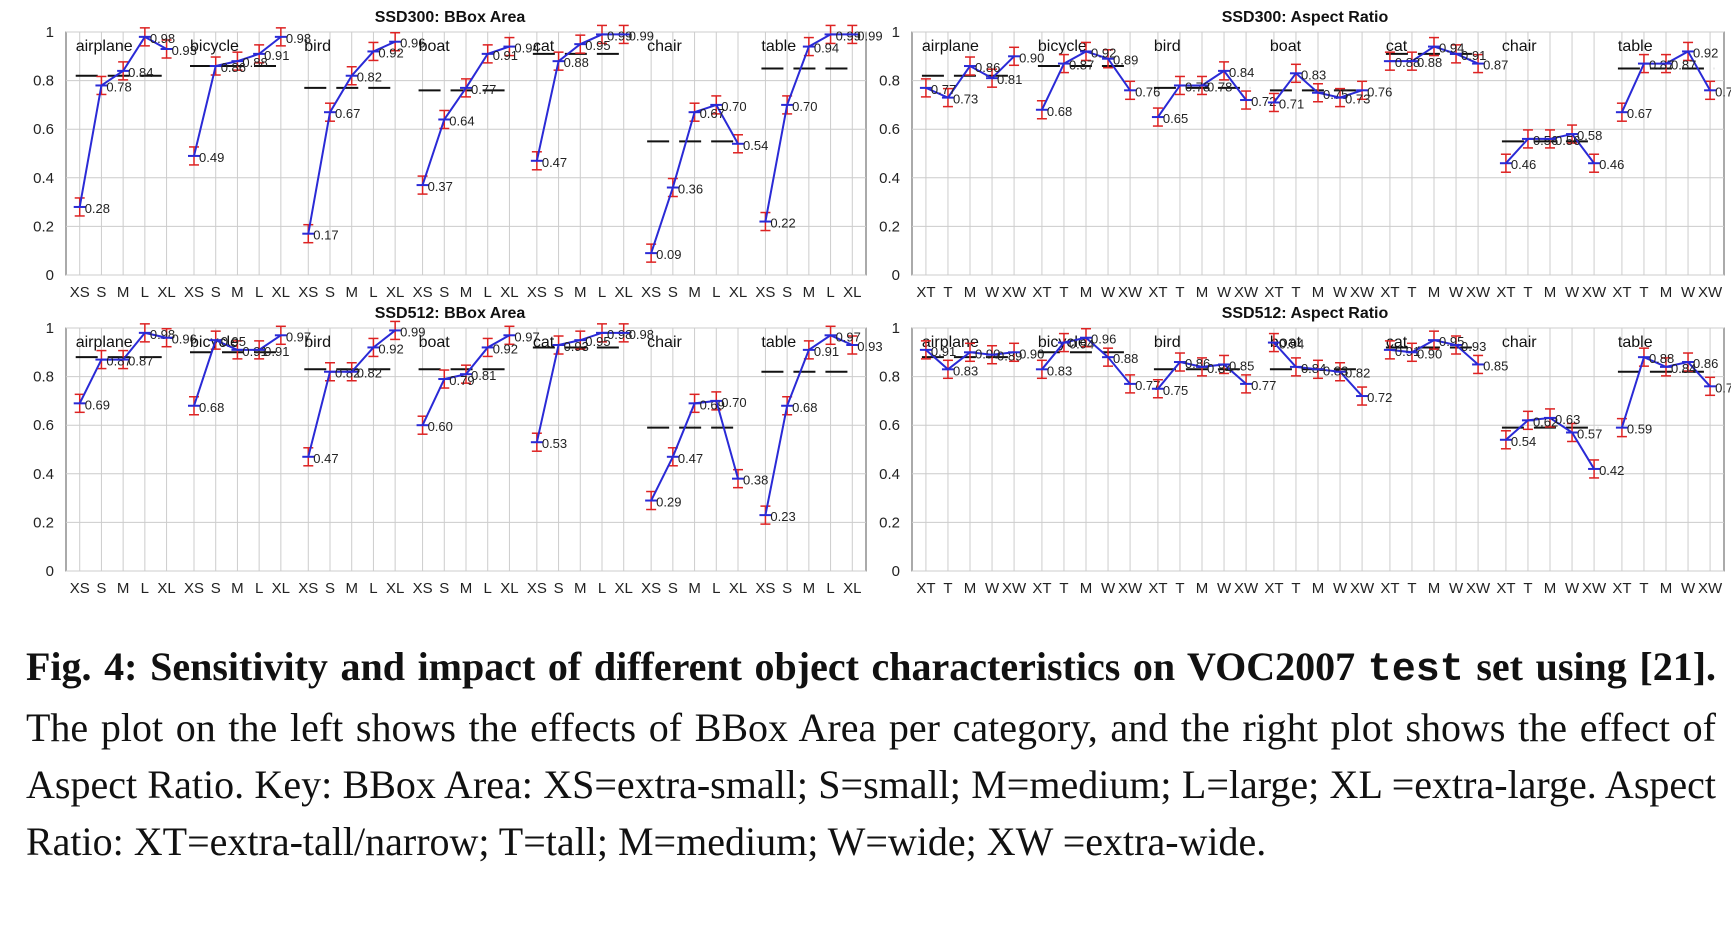 The width and height of the screenshot is (1731, 930). Describe the element at coordinates (889, 425) in the screenshot. I see `y-tick-label: 0.6` at that location.